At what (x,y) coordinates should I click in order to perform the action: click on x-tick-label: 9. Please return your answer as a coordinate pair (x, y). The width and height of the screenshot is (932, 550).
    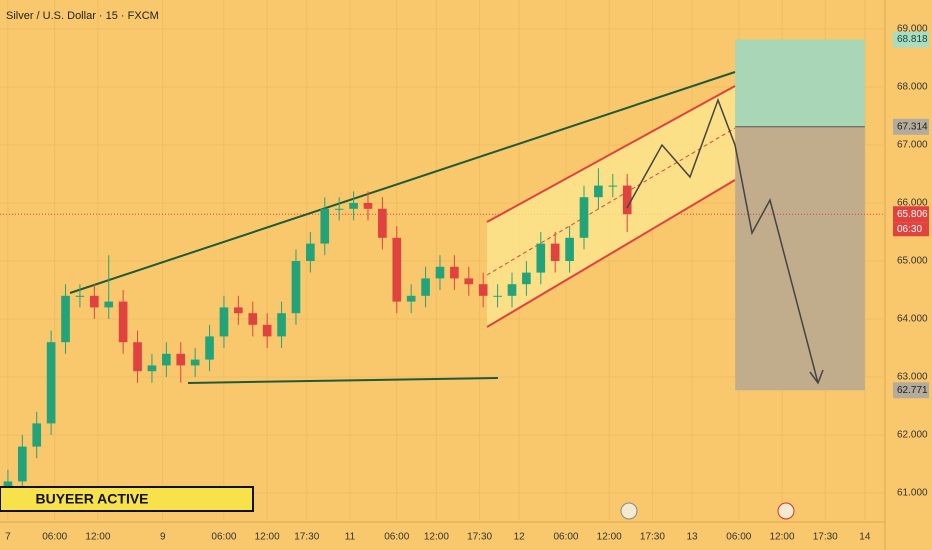
    Looking at the image, I should click on (163, 537).